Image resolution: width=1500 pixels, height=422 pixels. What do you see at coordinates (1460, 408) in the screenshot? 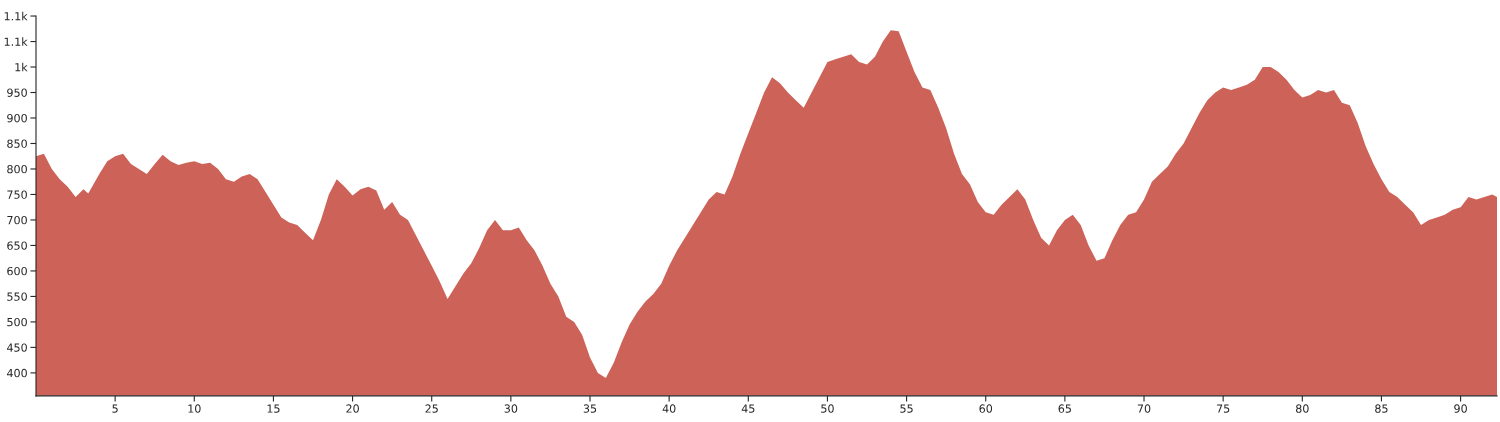
I see `x-tick-label: 90` at bounding box center [1460, 408].